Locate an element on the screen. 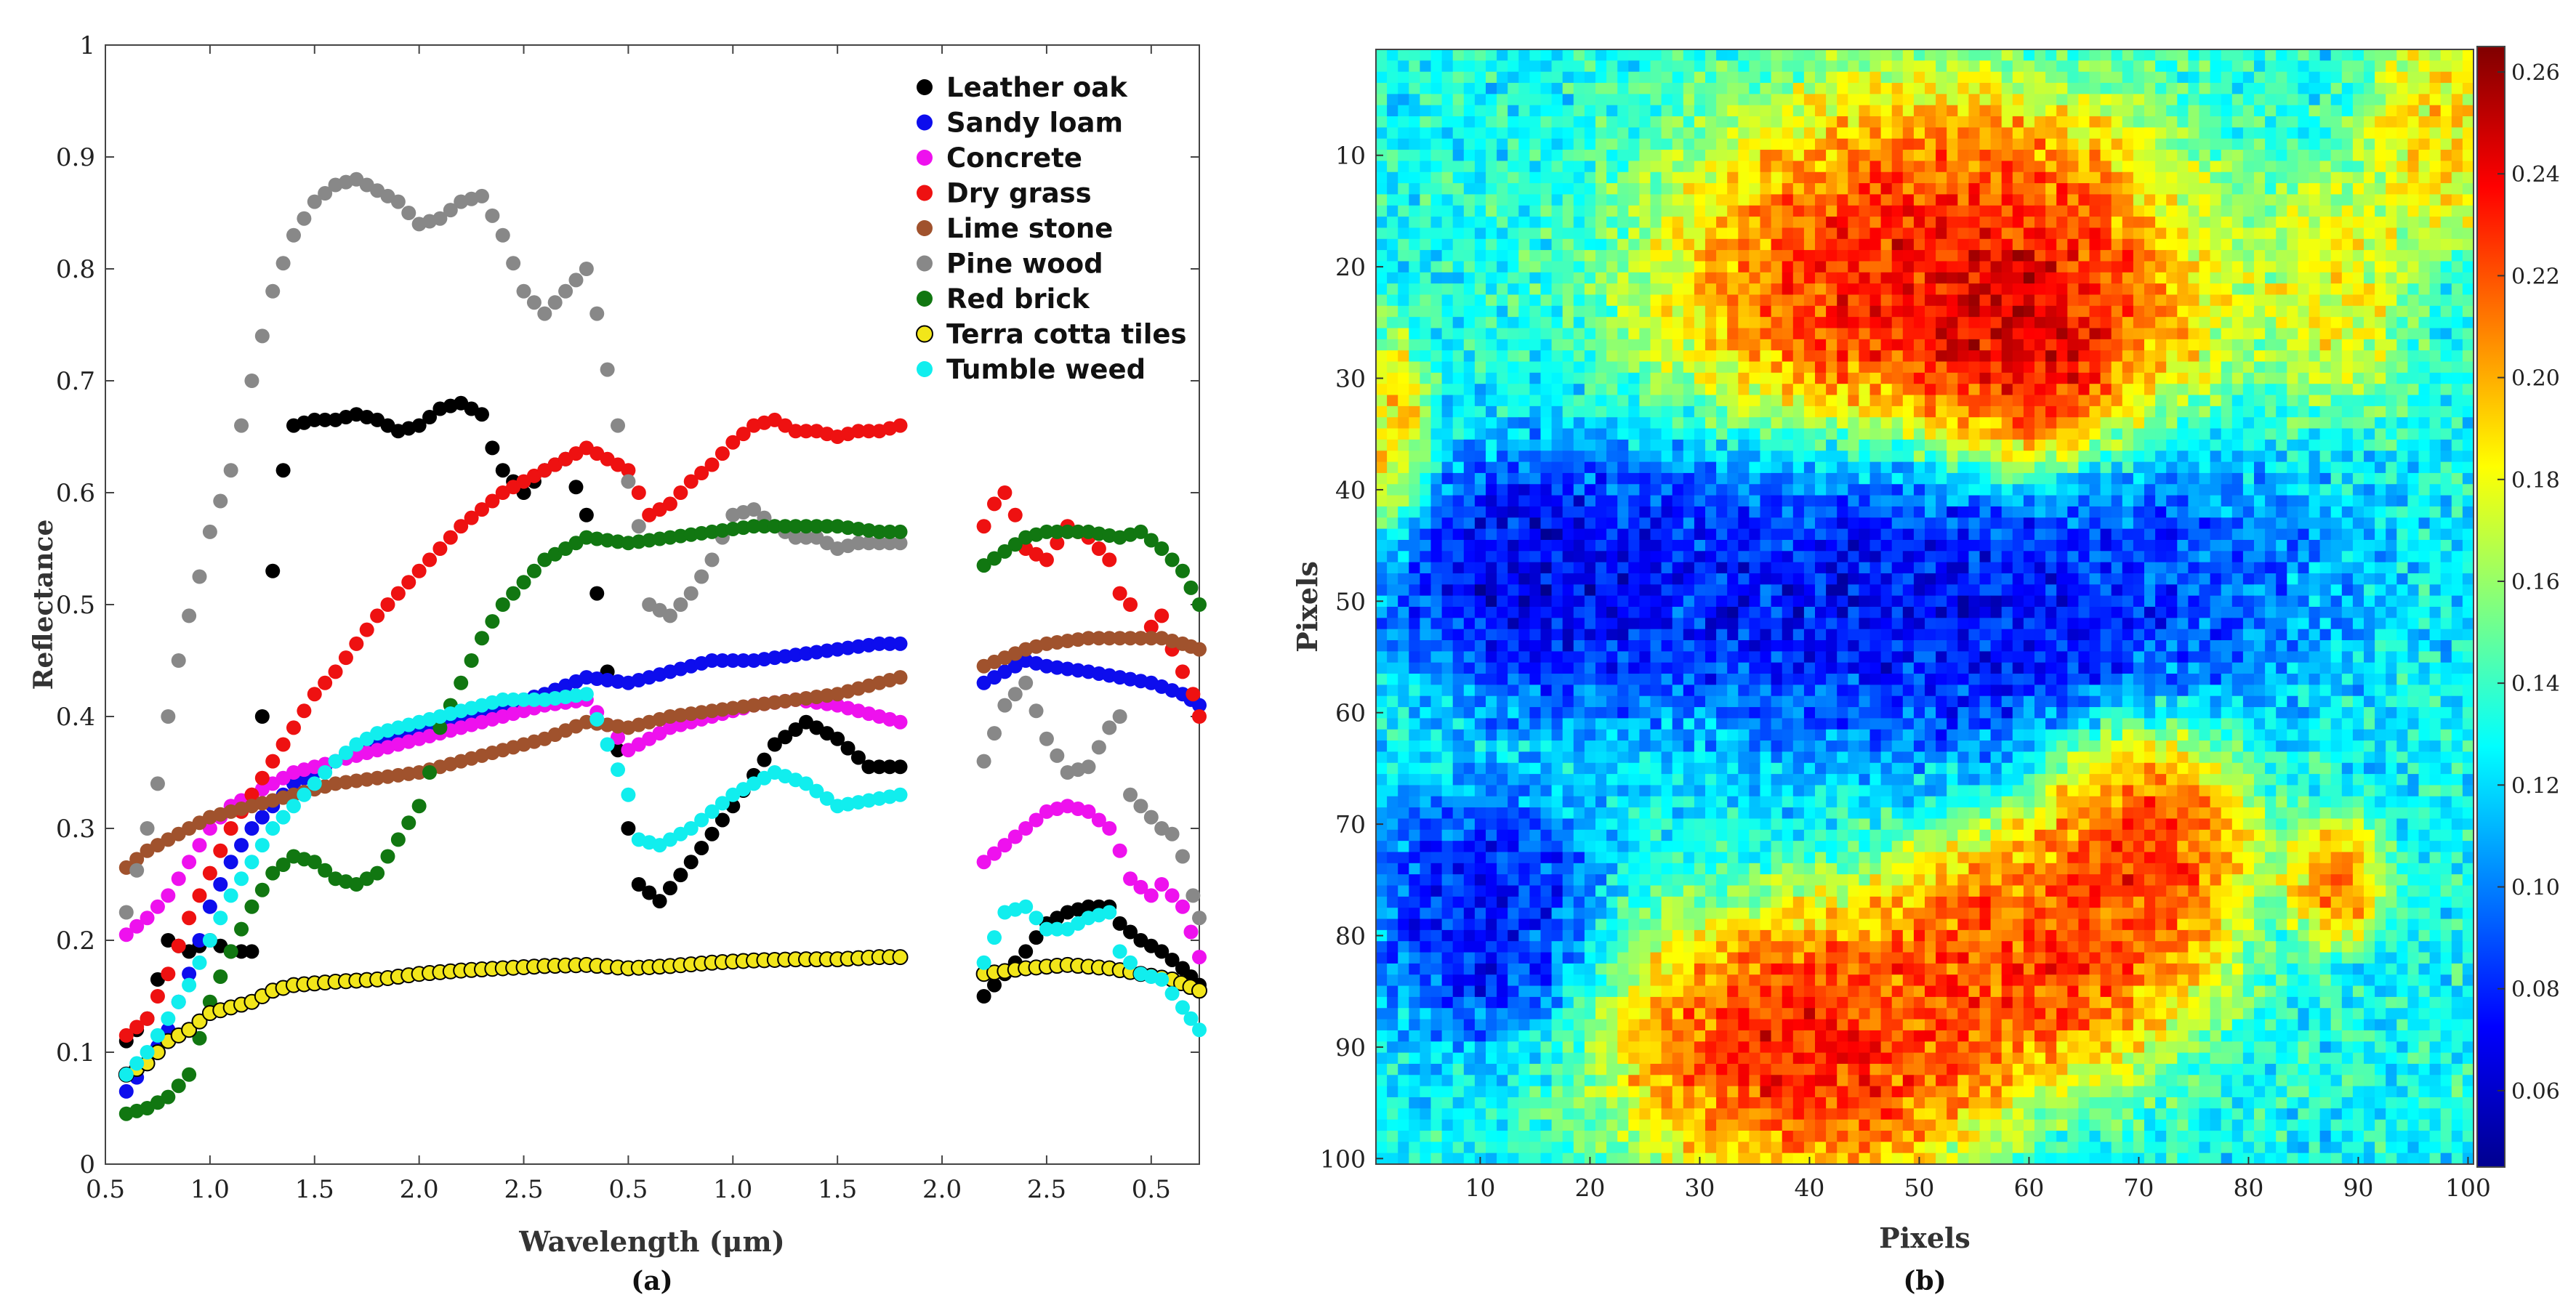  legend-item: Terra cotta tiles is located at coordinates (1051, 334).